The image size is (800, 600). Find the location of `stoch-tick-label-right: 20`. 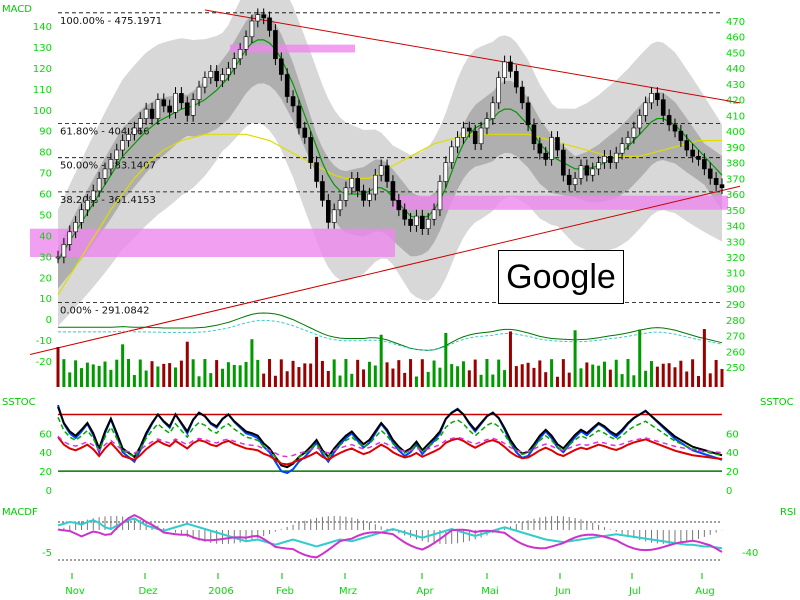

stoch-tick-label-right: 20 is located at coordinates (732, 472).